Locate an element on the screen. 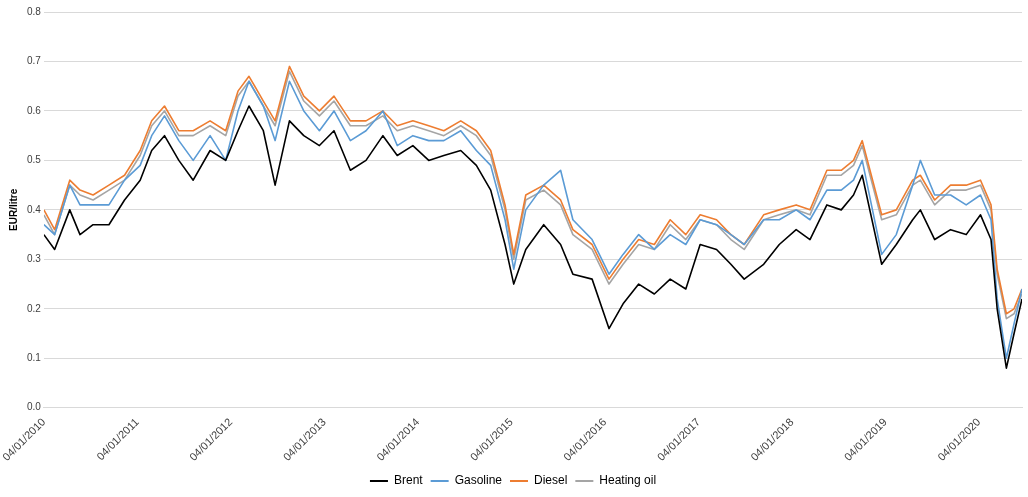 Image resolution: width=1028 pixels, height=497 pixels. y-tick-label: 0.3 is located at coordinates (34, 259).